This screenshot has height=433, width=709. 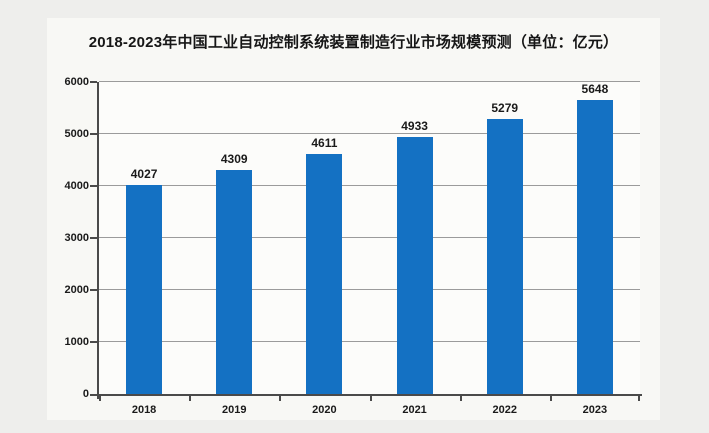 What do you see at coordinates (144, 410) in the screenshot?
I see `x-axis-category-label: 2018` at bounding box center [144, 410].